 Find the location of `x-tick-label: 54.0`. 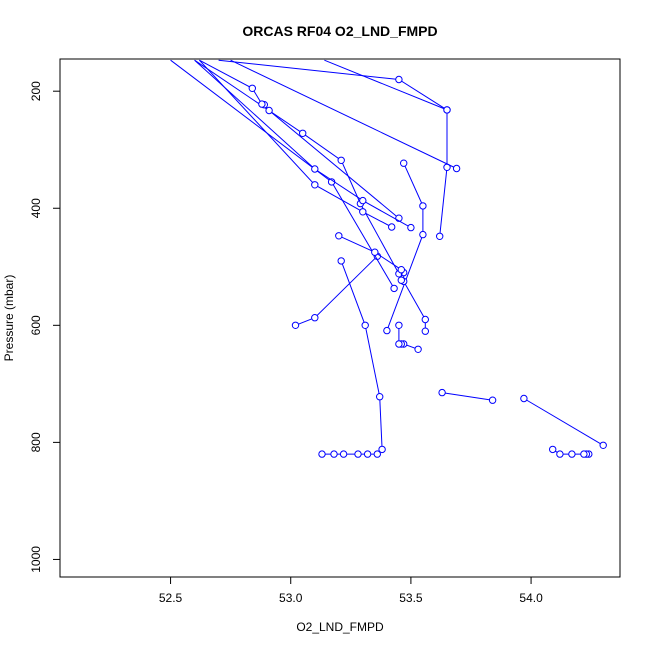

x-tick-label: 54.0 is located at coordinates (531, 598).